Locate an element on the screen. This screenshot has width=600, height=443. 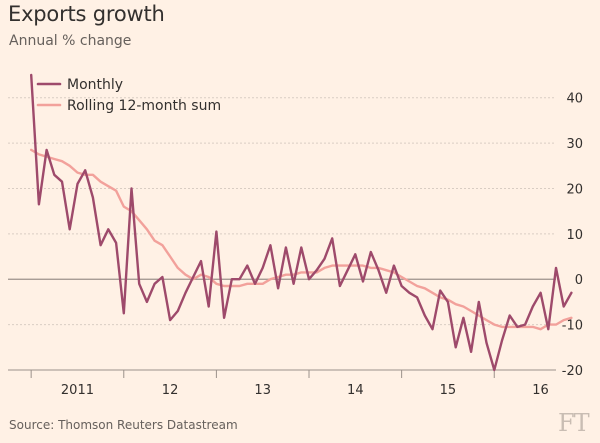
legend: Monthly Rolling 12-month sum is located at coordinates (128, 95).